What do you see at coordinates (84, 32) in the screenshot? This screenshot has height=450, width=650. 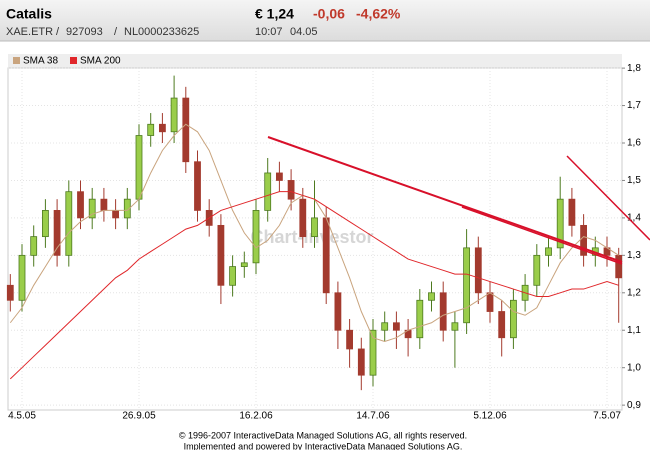 I see `wkn: 927093` at bounding box center [84, 32].